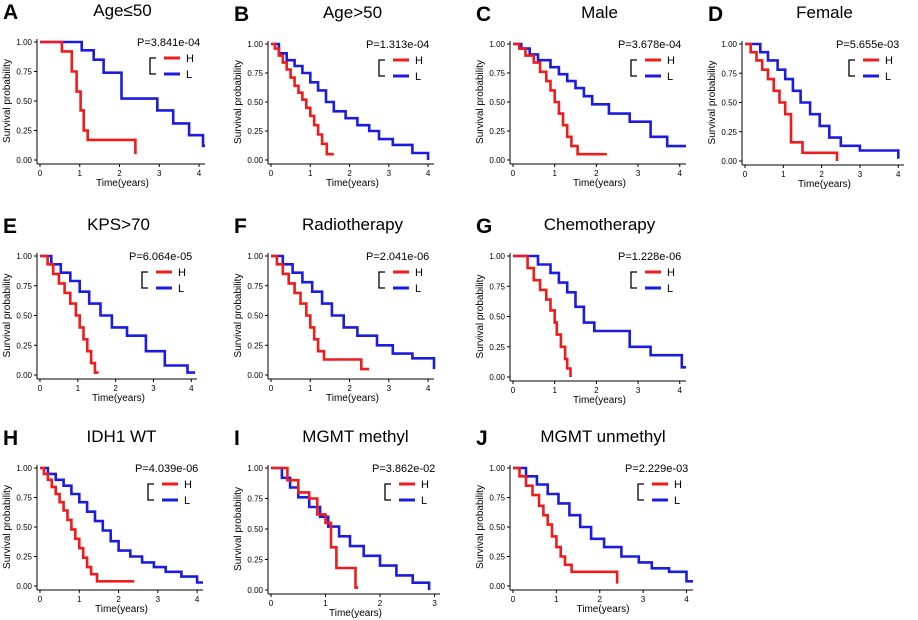 This screenshot has height=620, width=918. What do you see at coordinates (649, 45) in the screenshot?
I see `p-value: P=3.678e-04` at bounding box center [649, 45].